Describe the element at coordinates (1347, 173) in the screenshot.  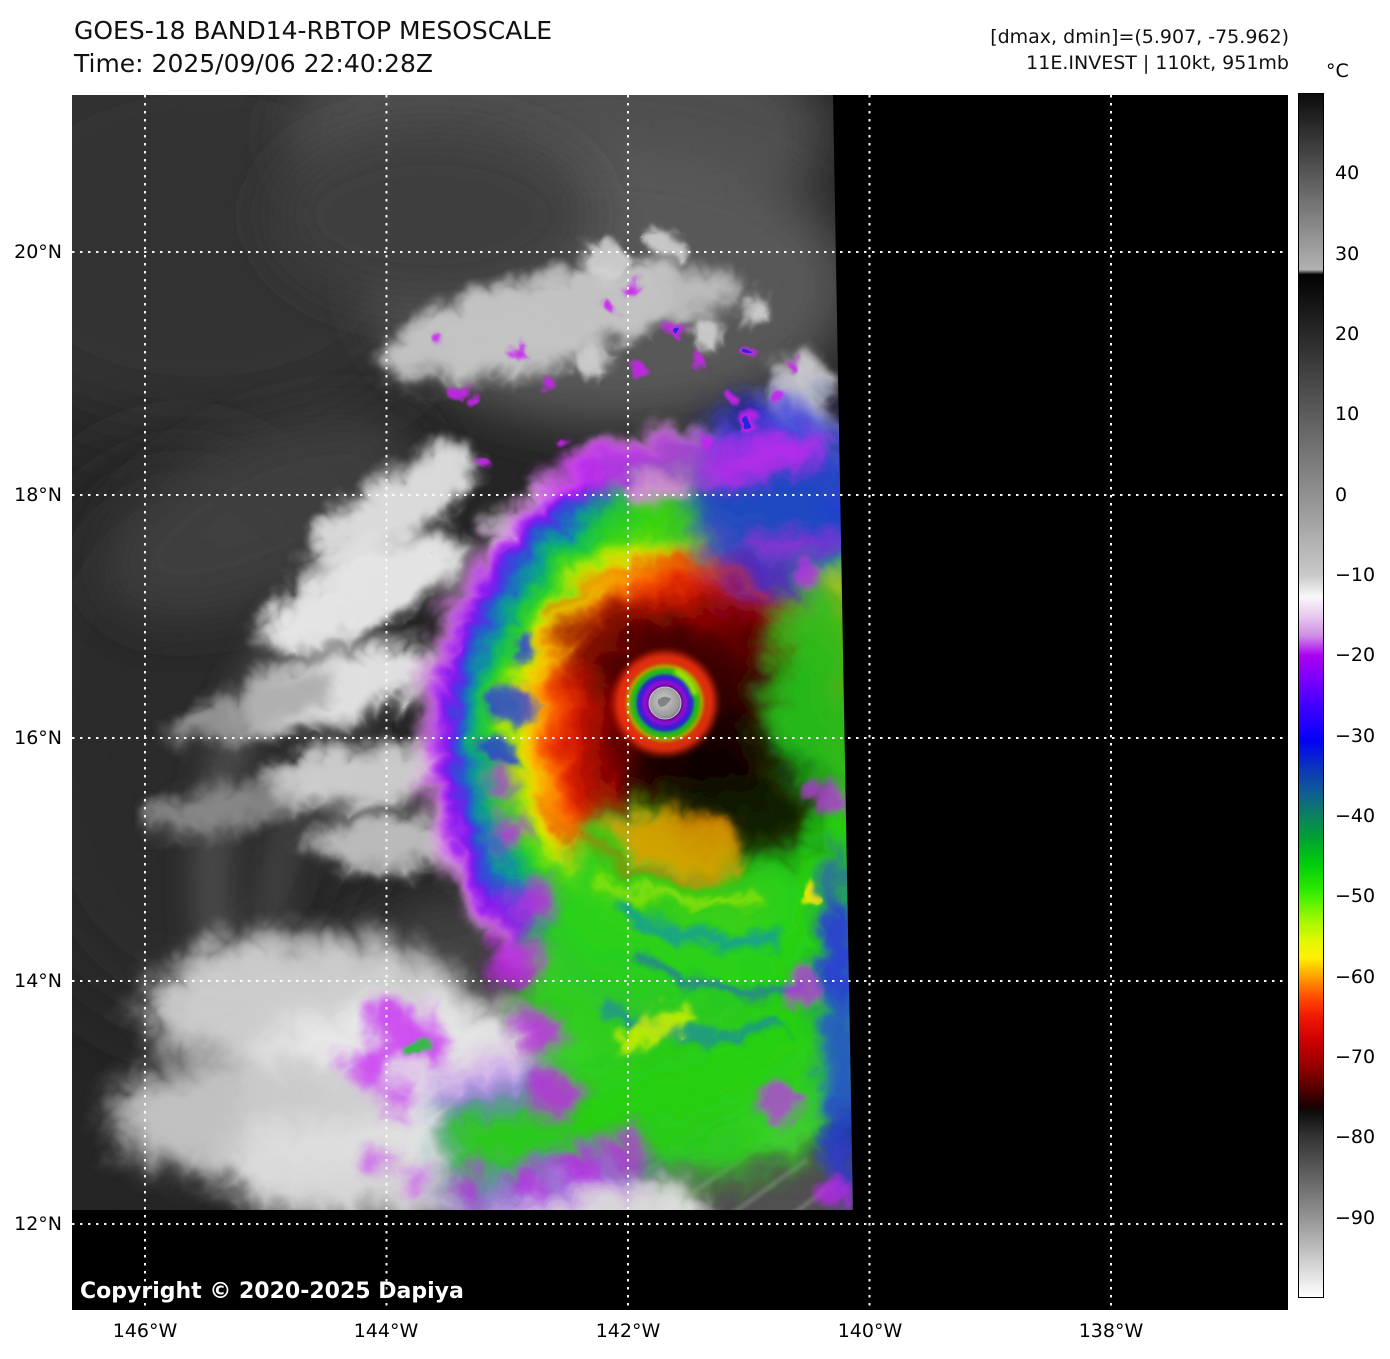
I see `colorbar-tick-40: 40` at that location.